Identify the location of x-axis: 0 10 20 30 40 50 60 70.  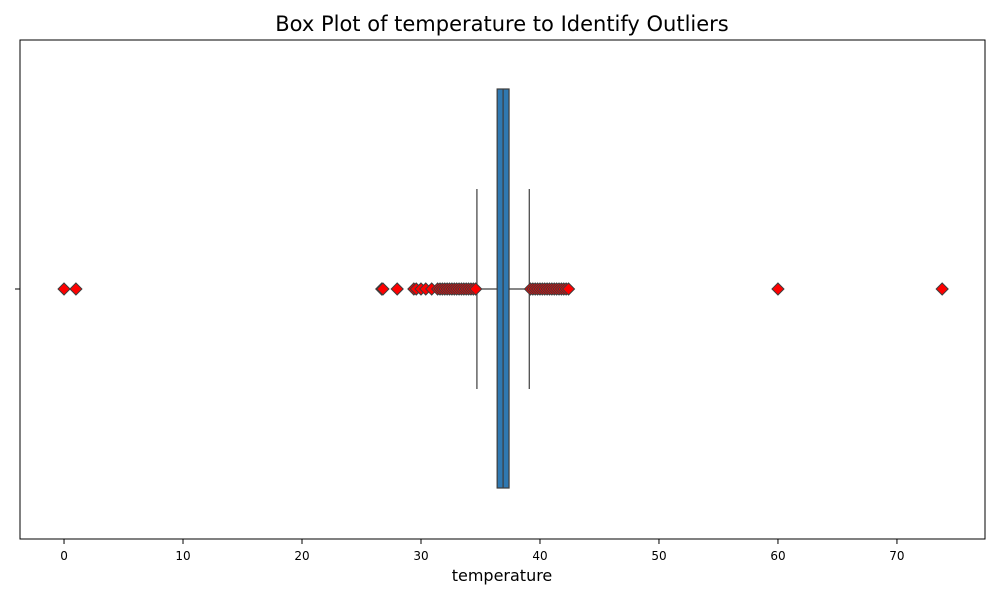
(482, 551).